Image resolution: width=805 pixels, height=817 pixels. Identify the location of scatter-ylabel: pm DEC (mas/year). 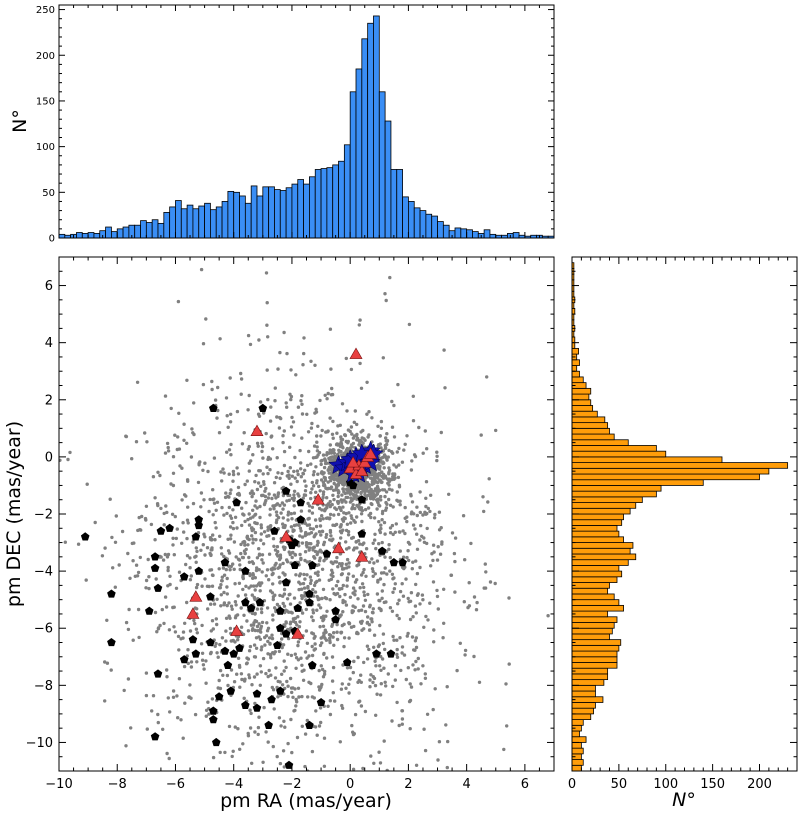
(14, 514).